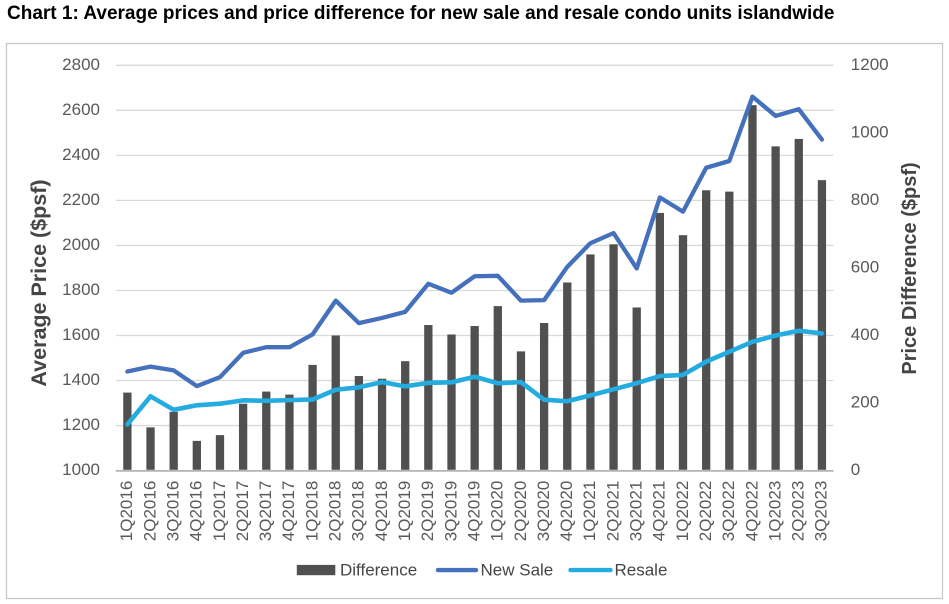 The height and width of the screenshot is (604, 949). I want to click on svg-text: 1Q2018, so click(311, 511).